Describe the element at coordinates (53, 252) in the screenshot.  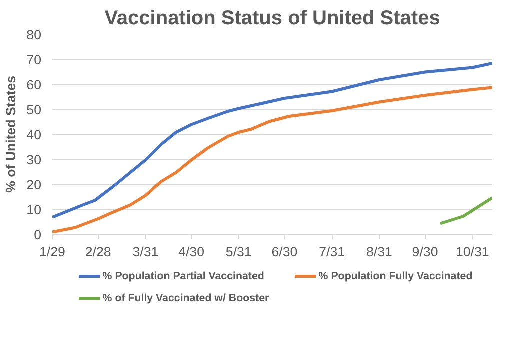
I see `x-tick-label: 1/29` at that location.